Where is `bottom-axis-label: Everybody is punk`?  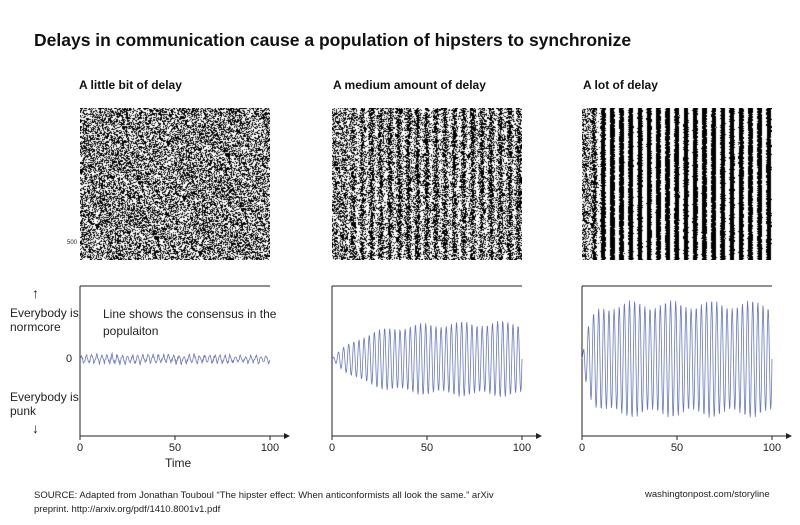 bottom-axis-label: Everybody is punk is located at coordinates (44, 404).